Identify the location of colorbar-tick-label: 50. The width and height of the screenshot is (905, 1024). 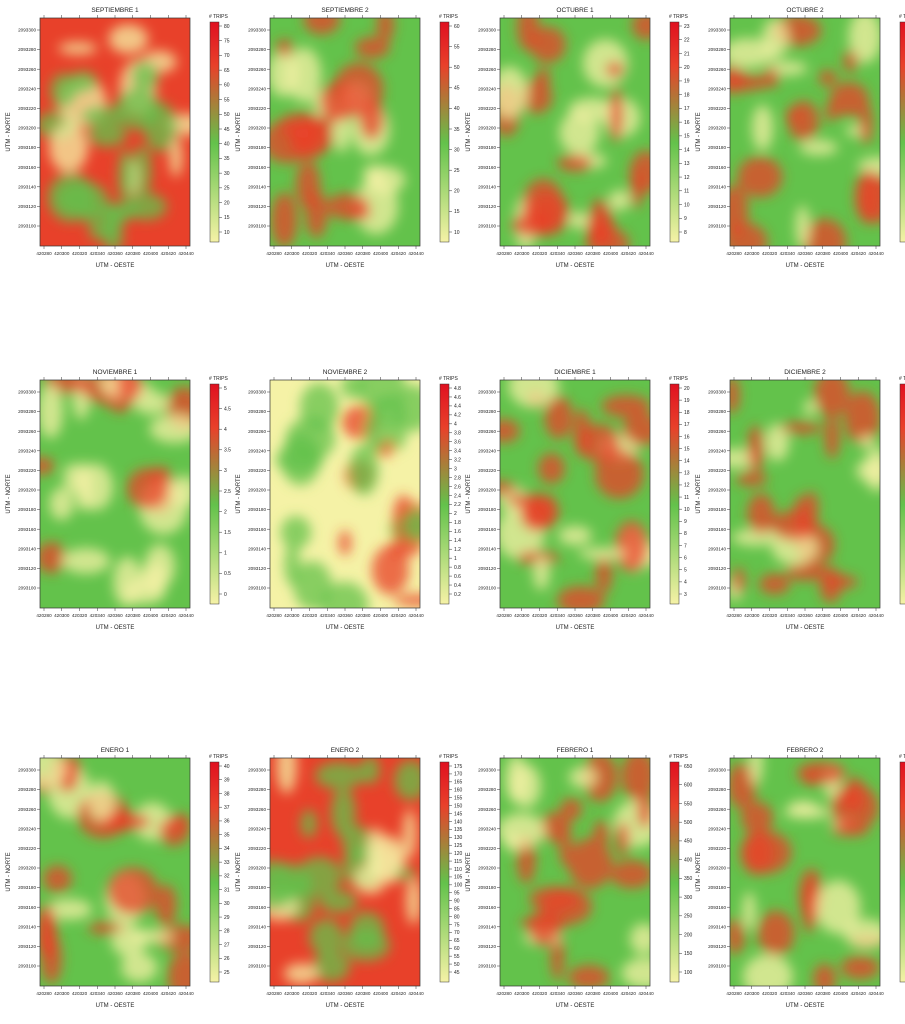
(457, 965).